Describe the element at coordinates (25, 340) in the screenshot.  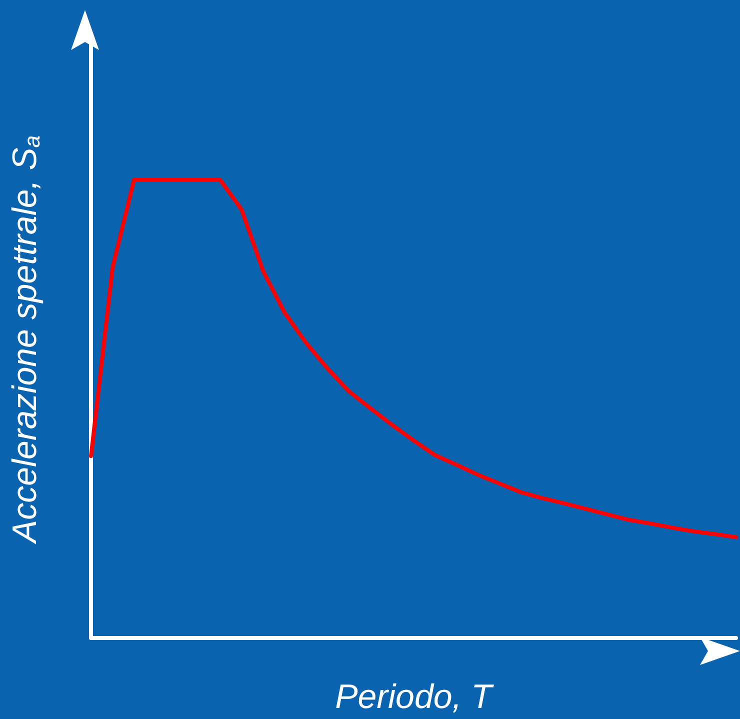
I see `y-axis-title: Accelerazione spettrale, Sa` at that location.